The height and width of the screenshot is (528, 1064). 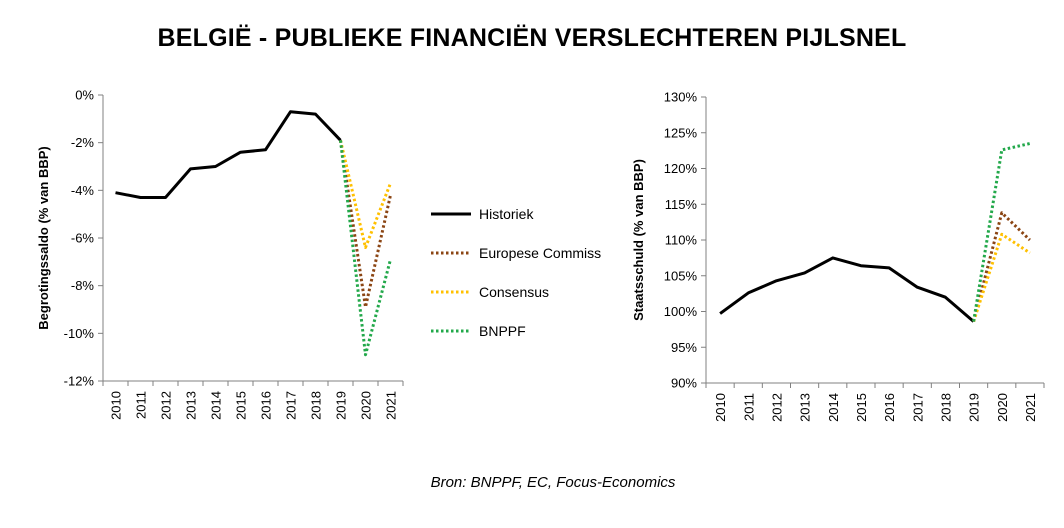 I want to click on y-tick-label: -8%, so click(x=83, y=285).